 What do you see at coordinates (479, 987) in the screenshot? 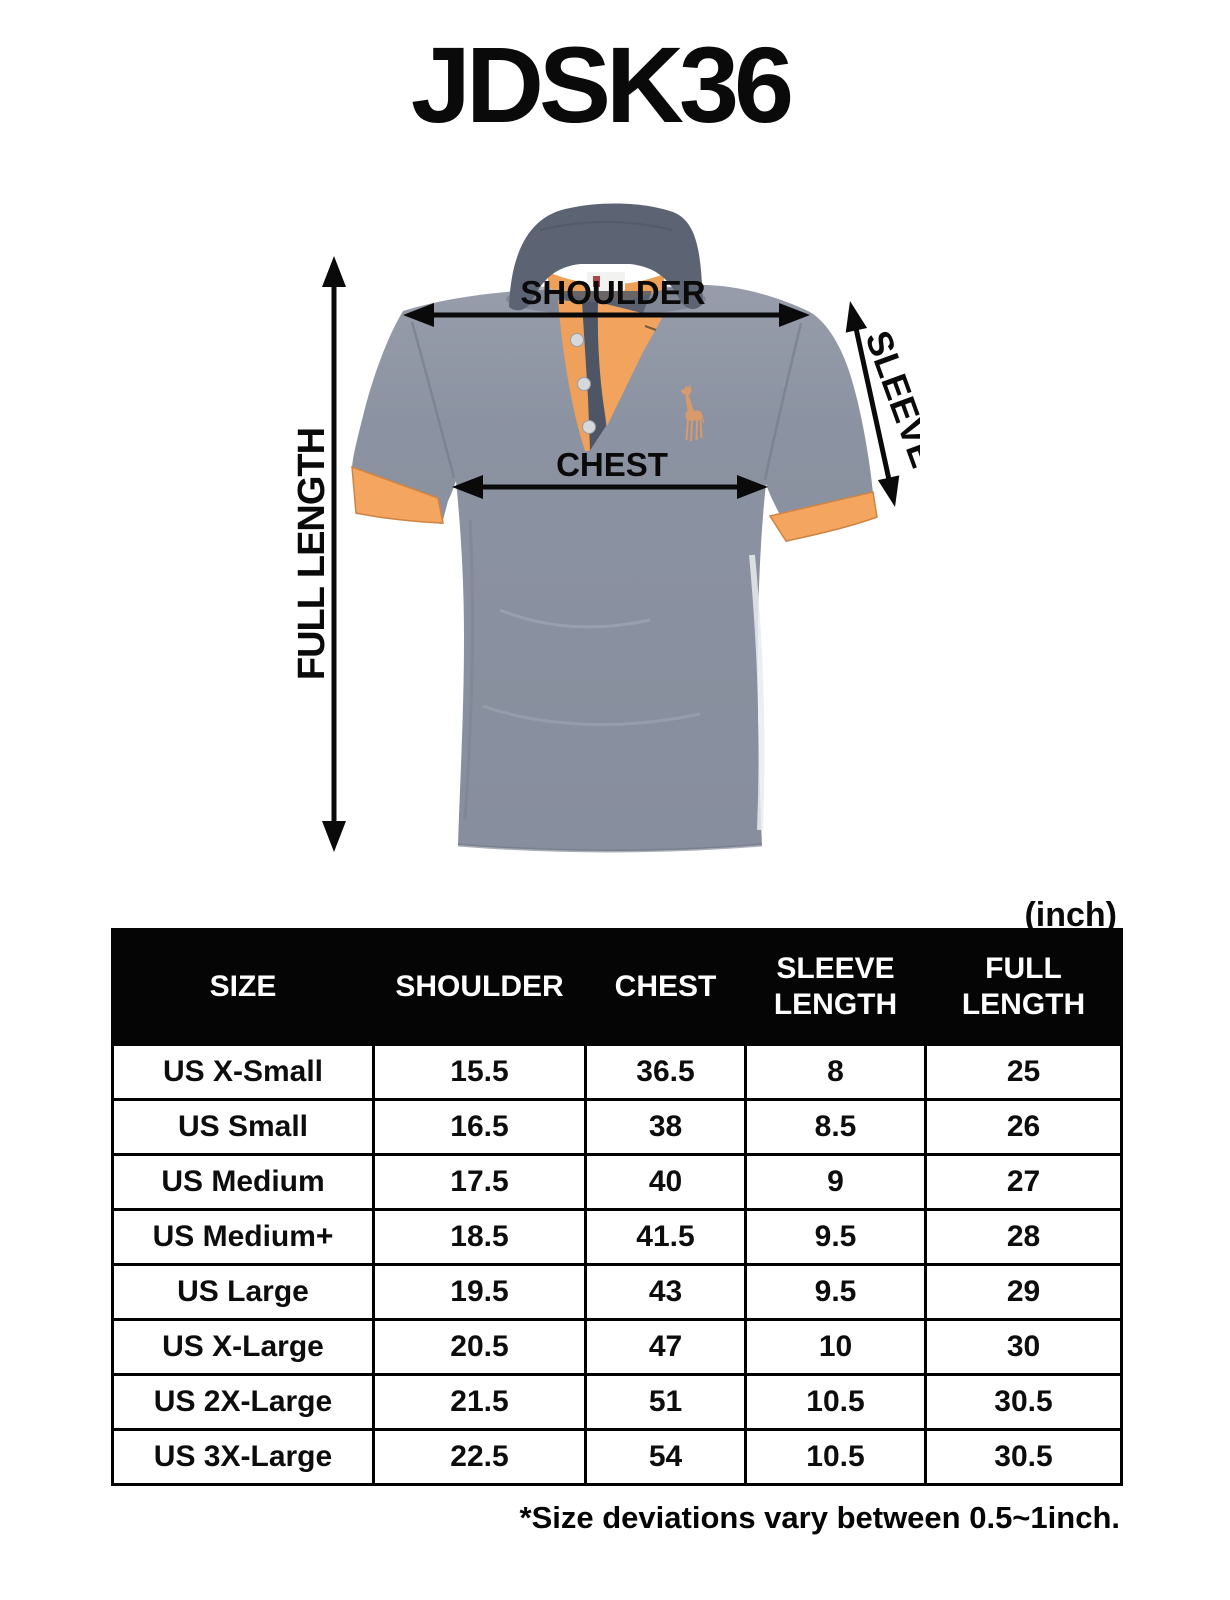
I see `col-header-shoulder: SHOULDER` at bounding box center [479, 987].